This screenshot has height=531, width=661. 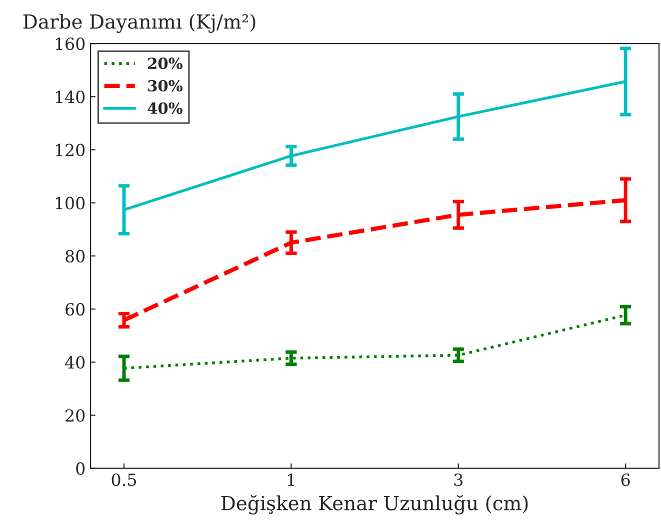 I want to click on legend-label: 40%, so click(x=165, y=108).